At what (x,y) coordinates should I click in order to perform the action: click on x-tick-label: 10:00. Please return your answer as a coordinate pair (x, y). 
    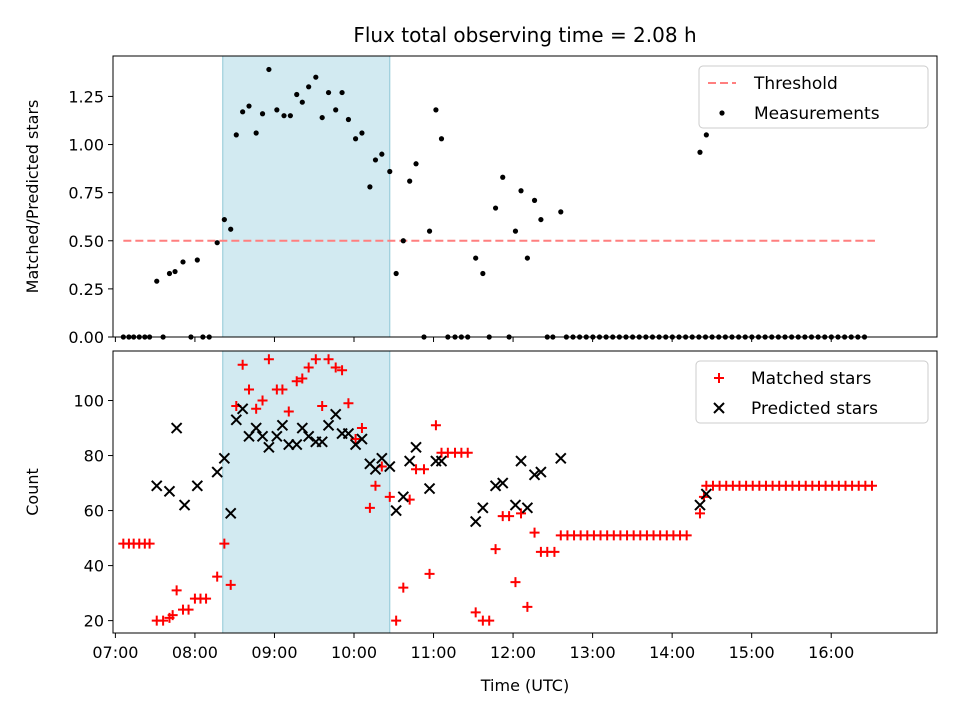
    Looking at the image, I should click on (354, 652).